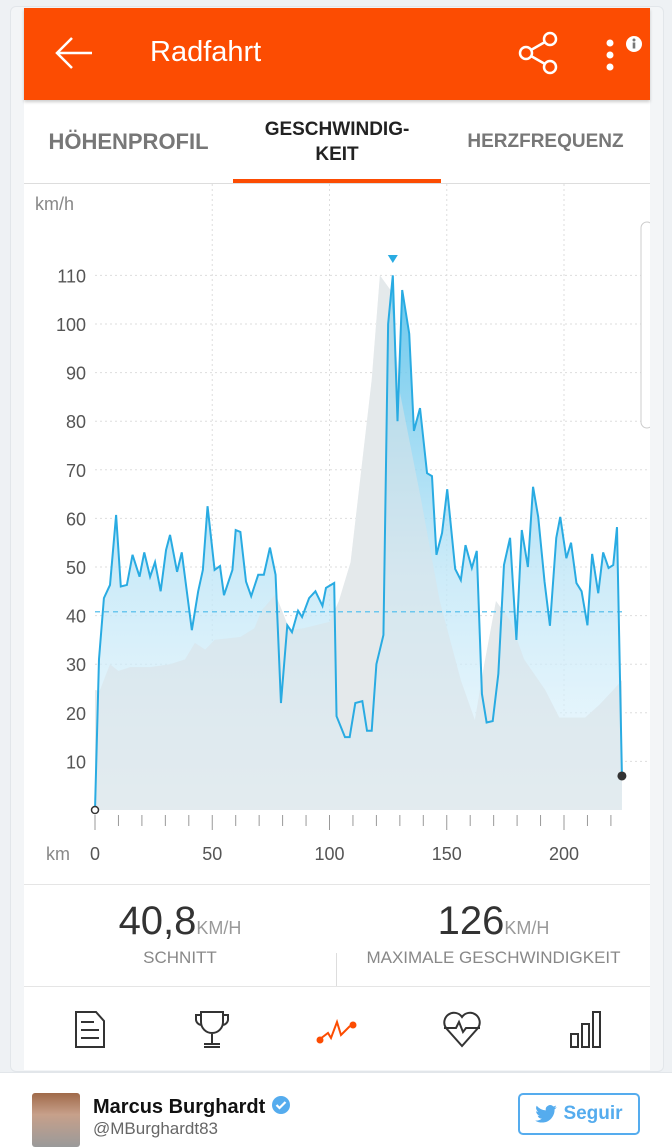  What do you see at coordinates (76, 714) in the screenshot?
I see `y-tick-label: 20` at bounding box center [76, 714].